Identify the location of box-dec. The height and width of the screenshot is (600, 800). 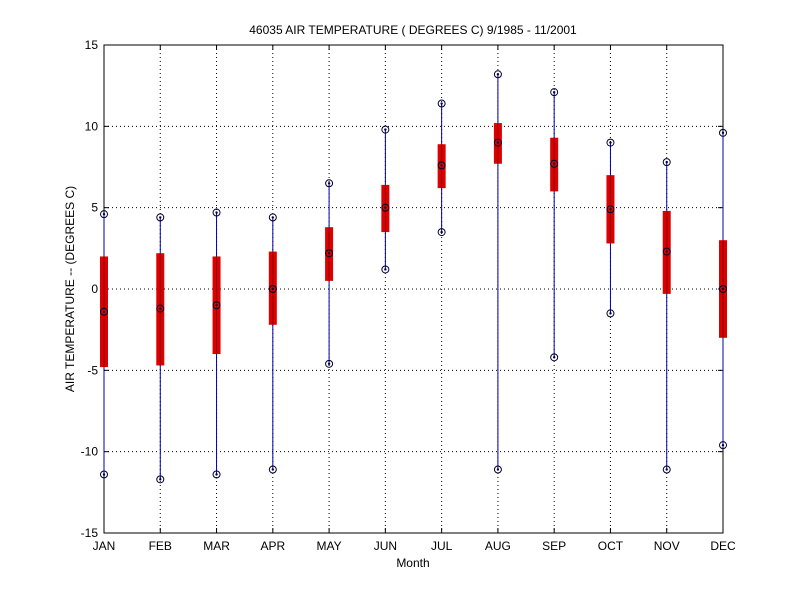
(723, 289).